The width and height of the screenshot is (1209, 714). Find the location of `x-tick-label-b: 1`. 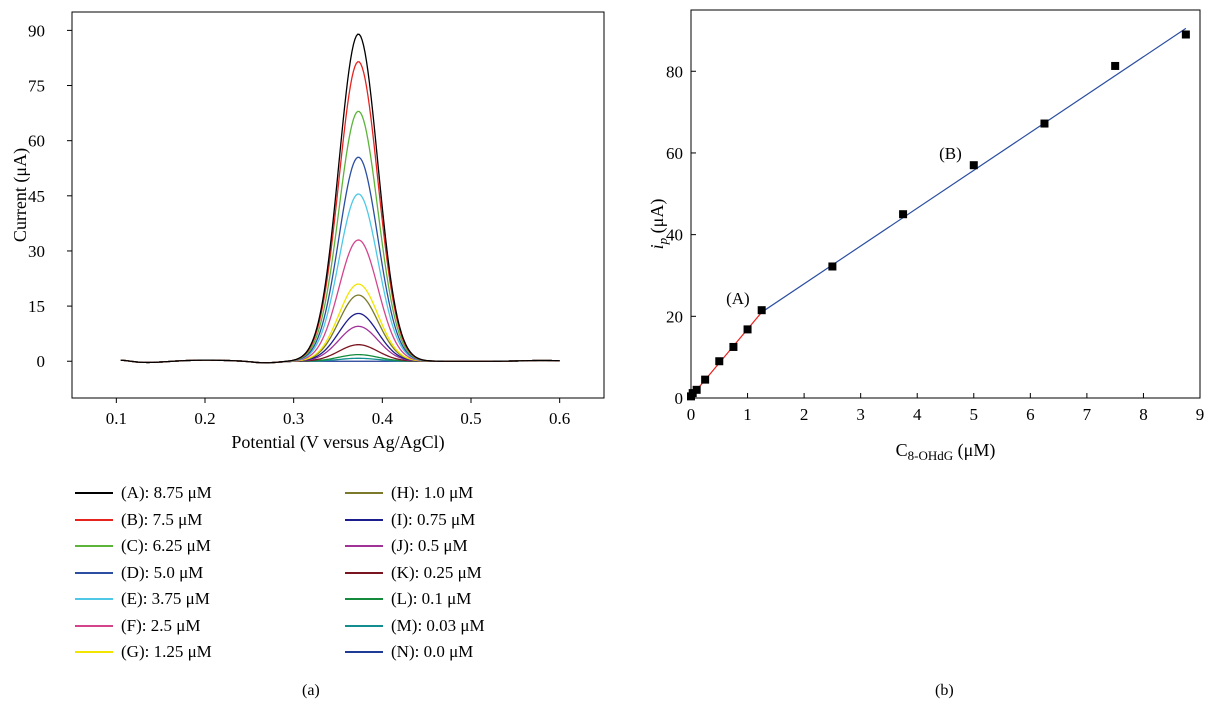

x-tick-label-b: 1 is located at coordinates (747, 414).